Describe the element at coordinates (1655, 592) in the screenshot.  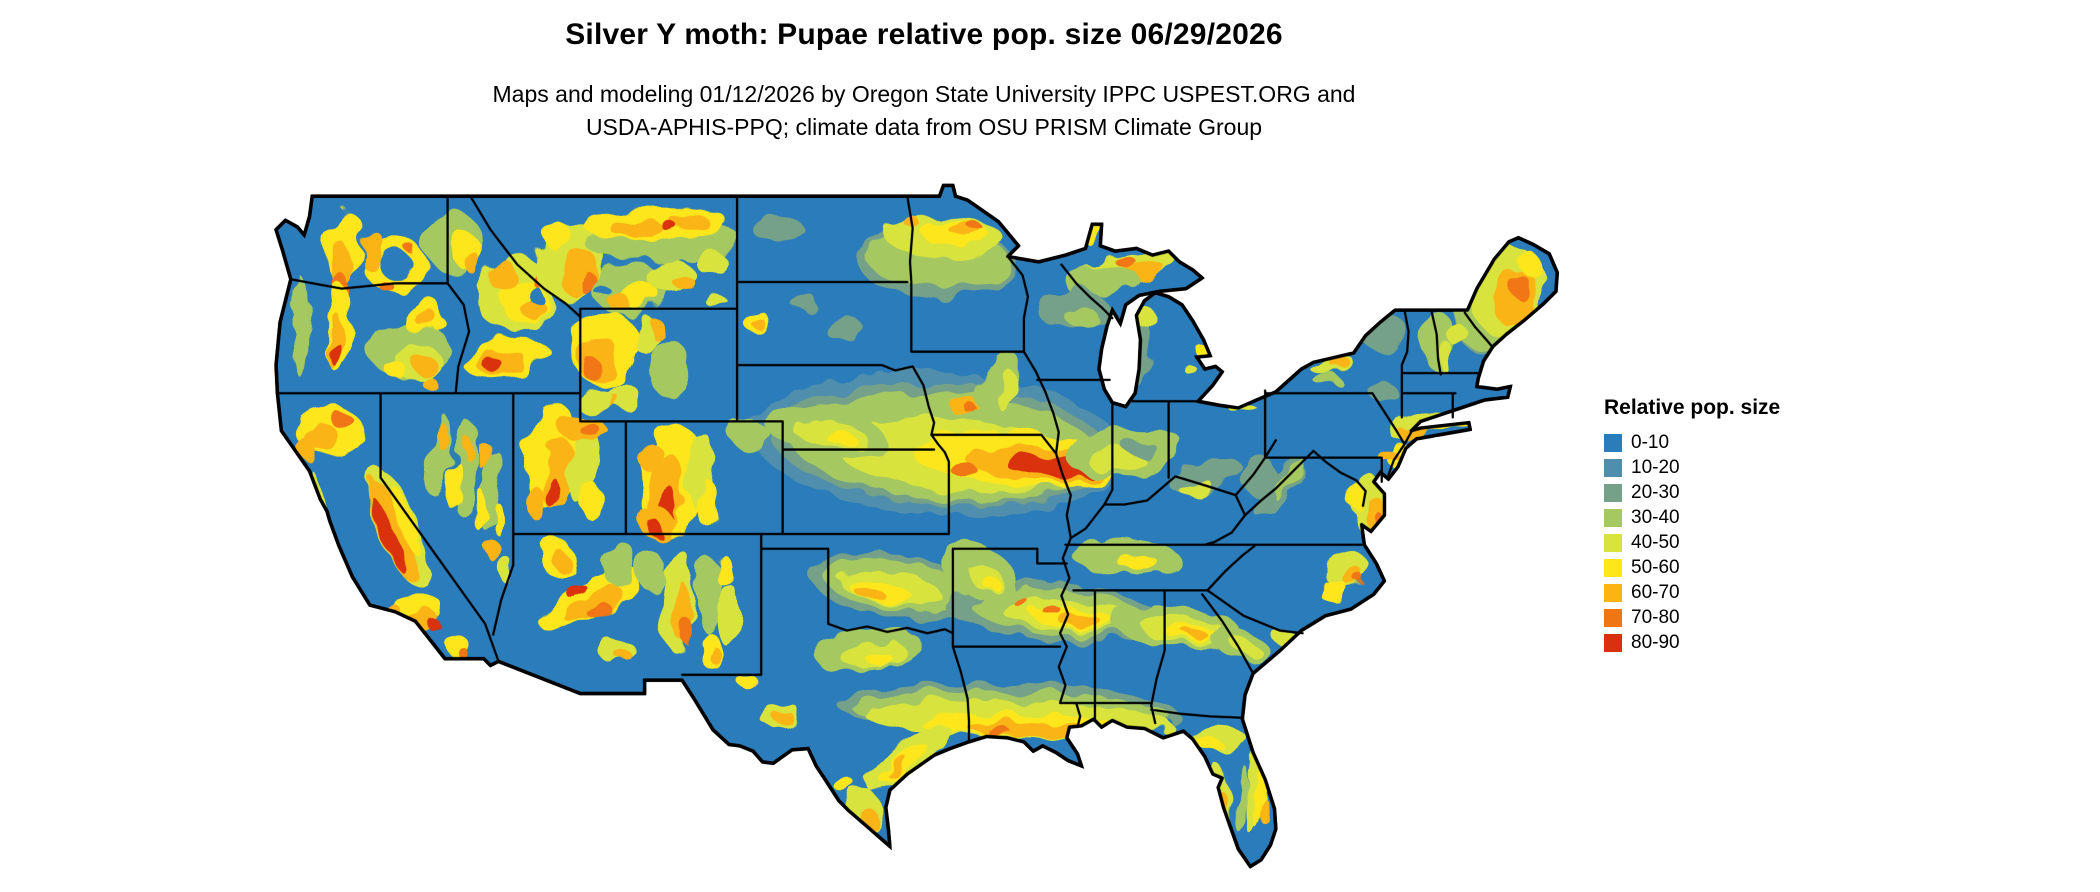
I see `legend-label-60-70: 60-70` at that location.